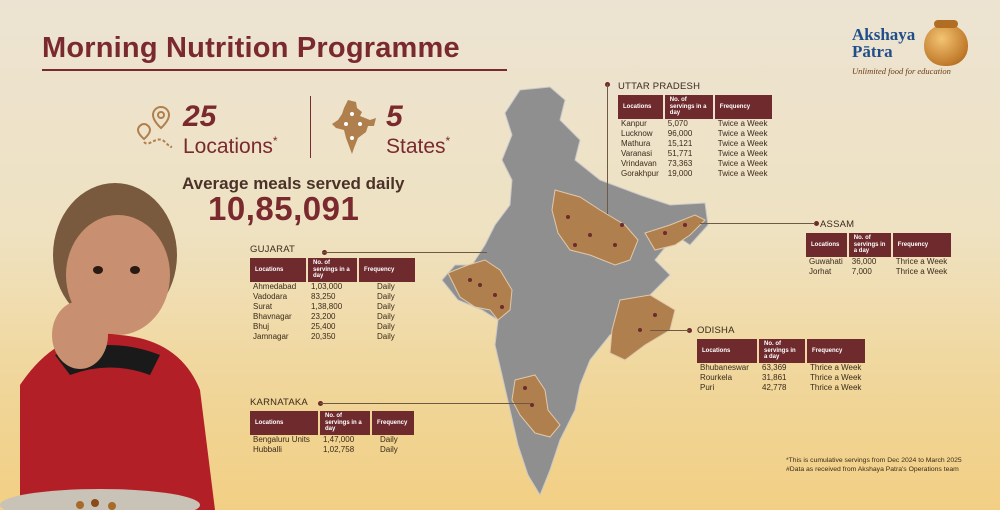  I want to click on state-name: KARNATAKA, so click(279, 402).